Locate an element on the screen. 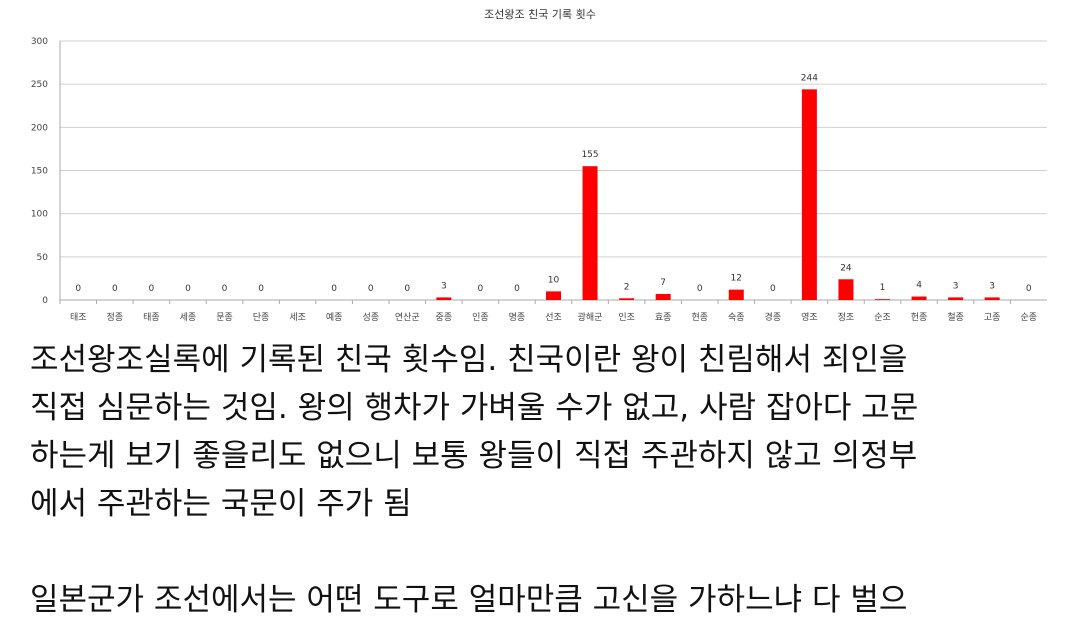 The image size is (1079, 624). data-label: 1 is located at coordinates (883, 288).